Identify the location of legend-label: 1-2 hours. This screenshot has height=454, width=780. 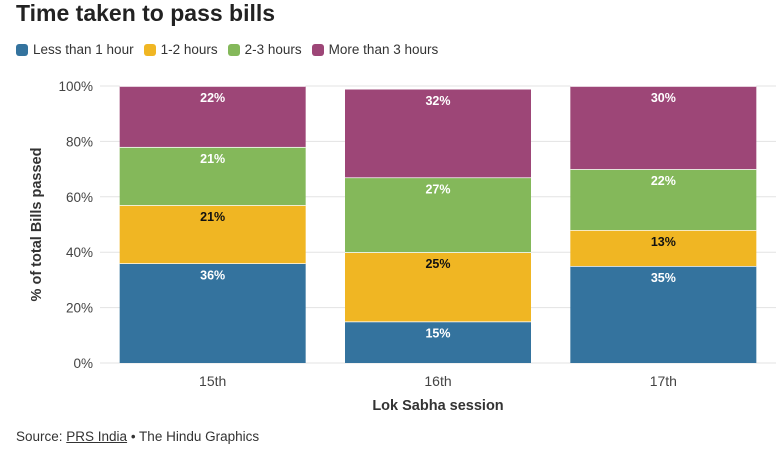
(189, 49).